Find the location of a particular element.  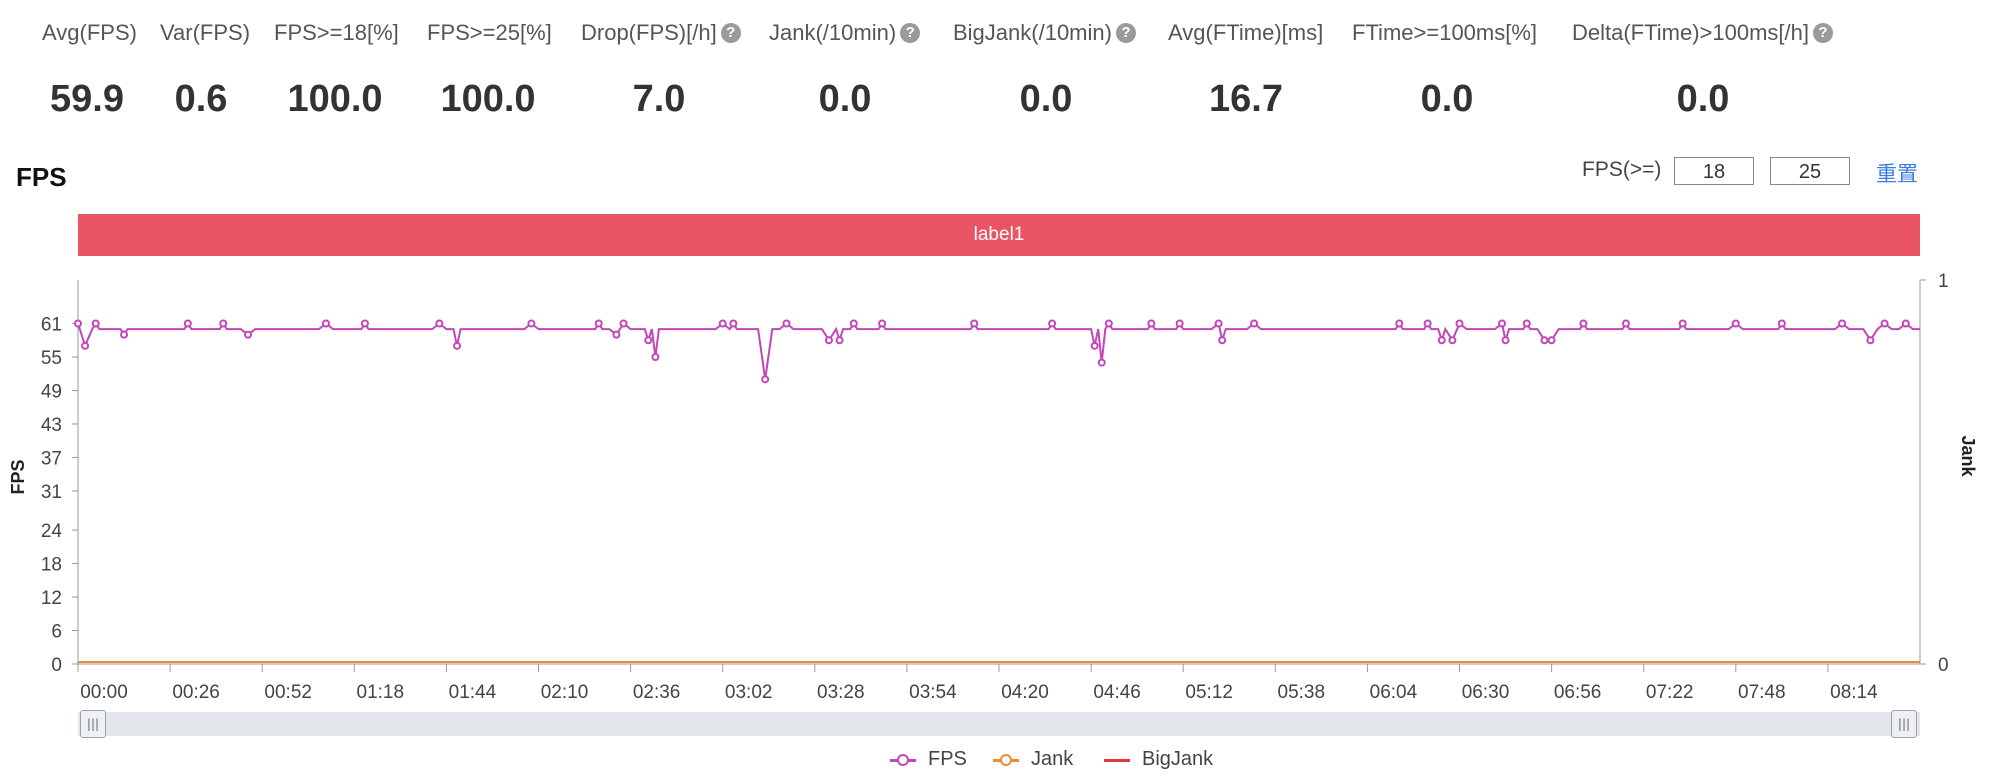

y2-axis-title: Jank is located at coordinates (1968, 456).